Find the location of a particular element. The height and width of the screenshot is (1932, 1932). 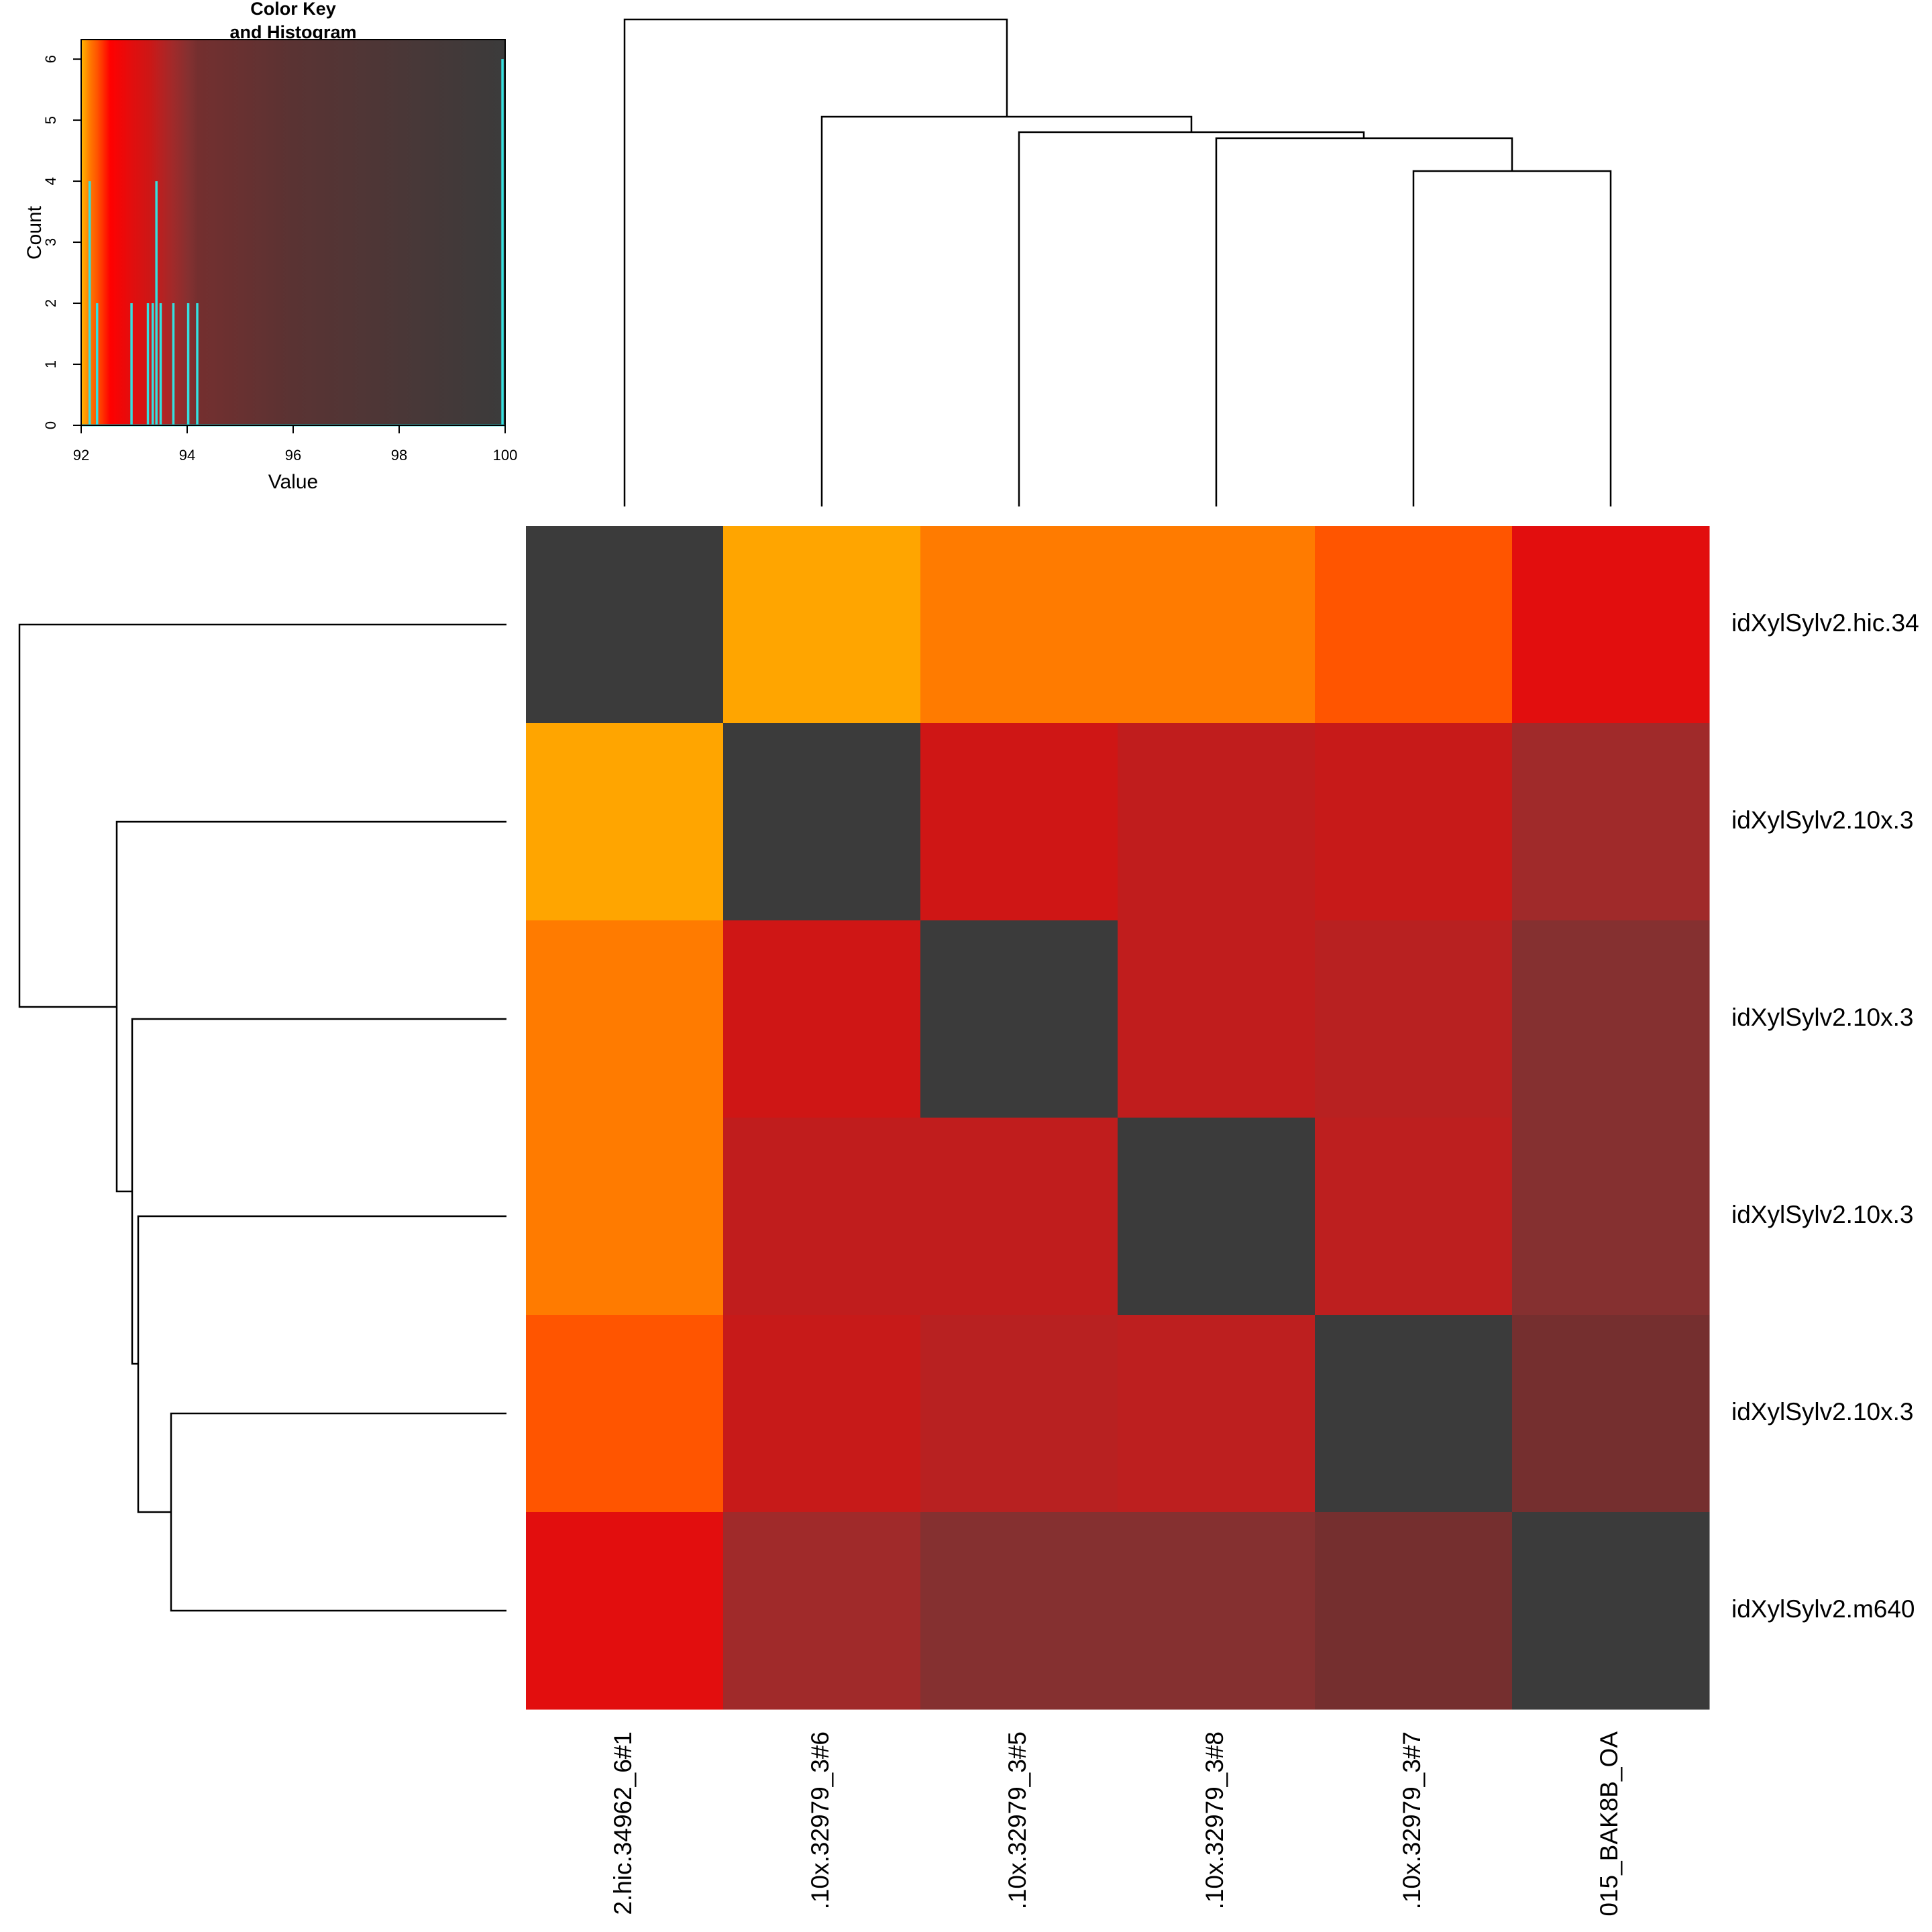

column-label: 015_BAK8B_OA is located at coordinates (1609, 1824).